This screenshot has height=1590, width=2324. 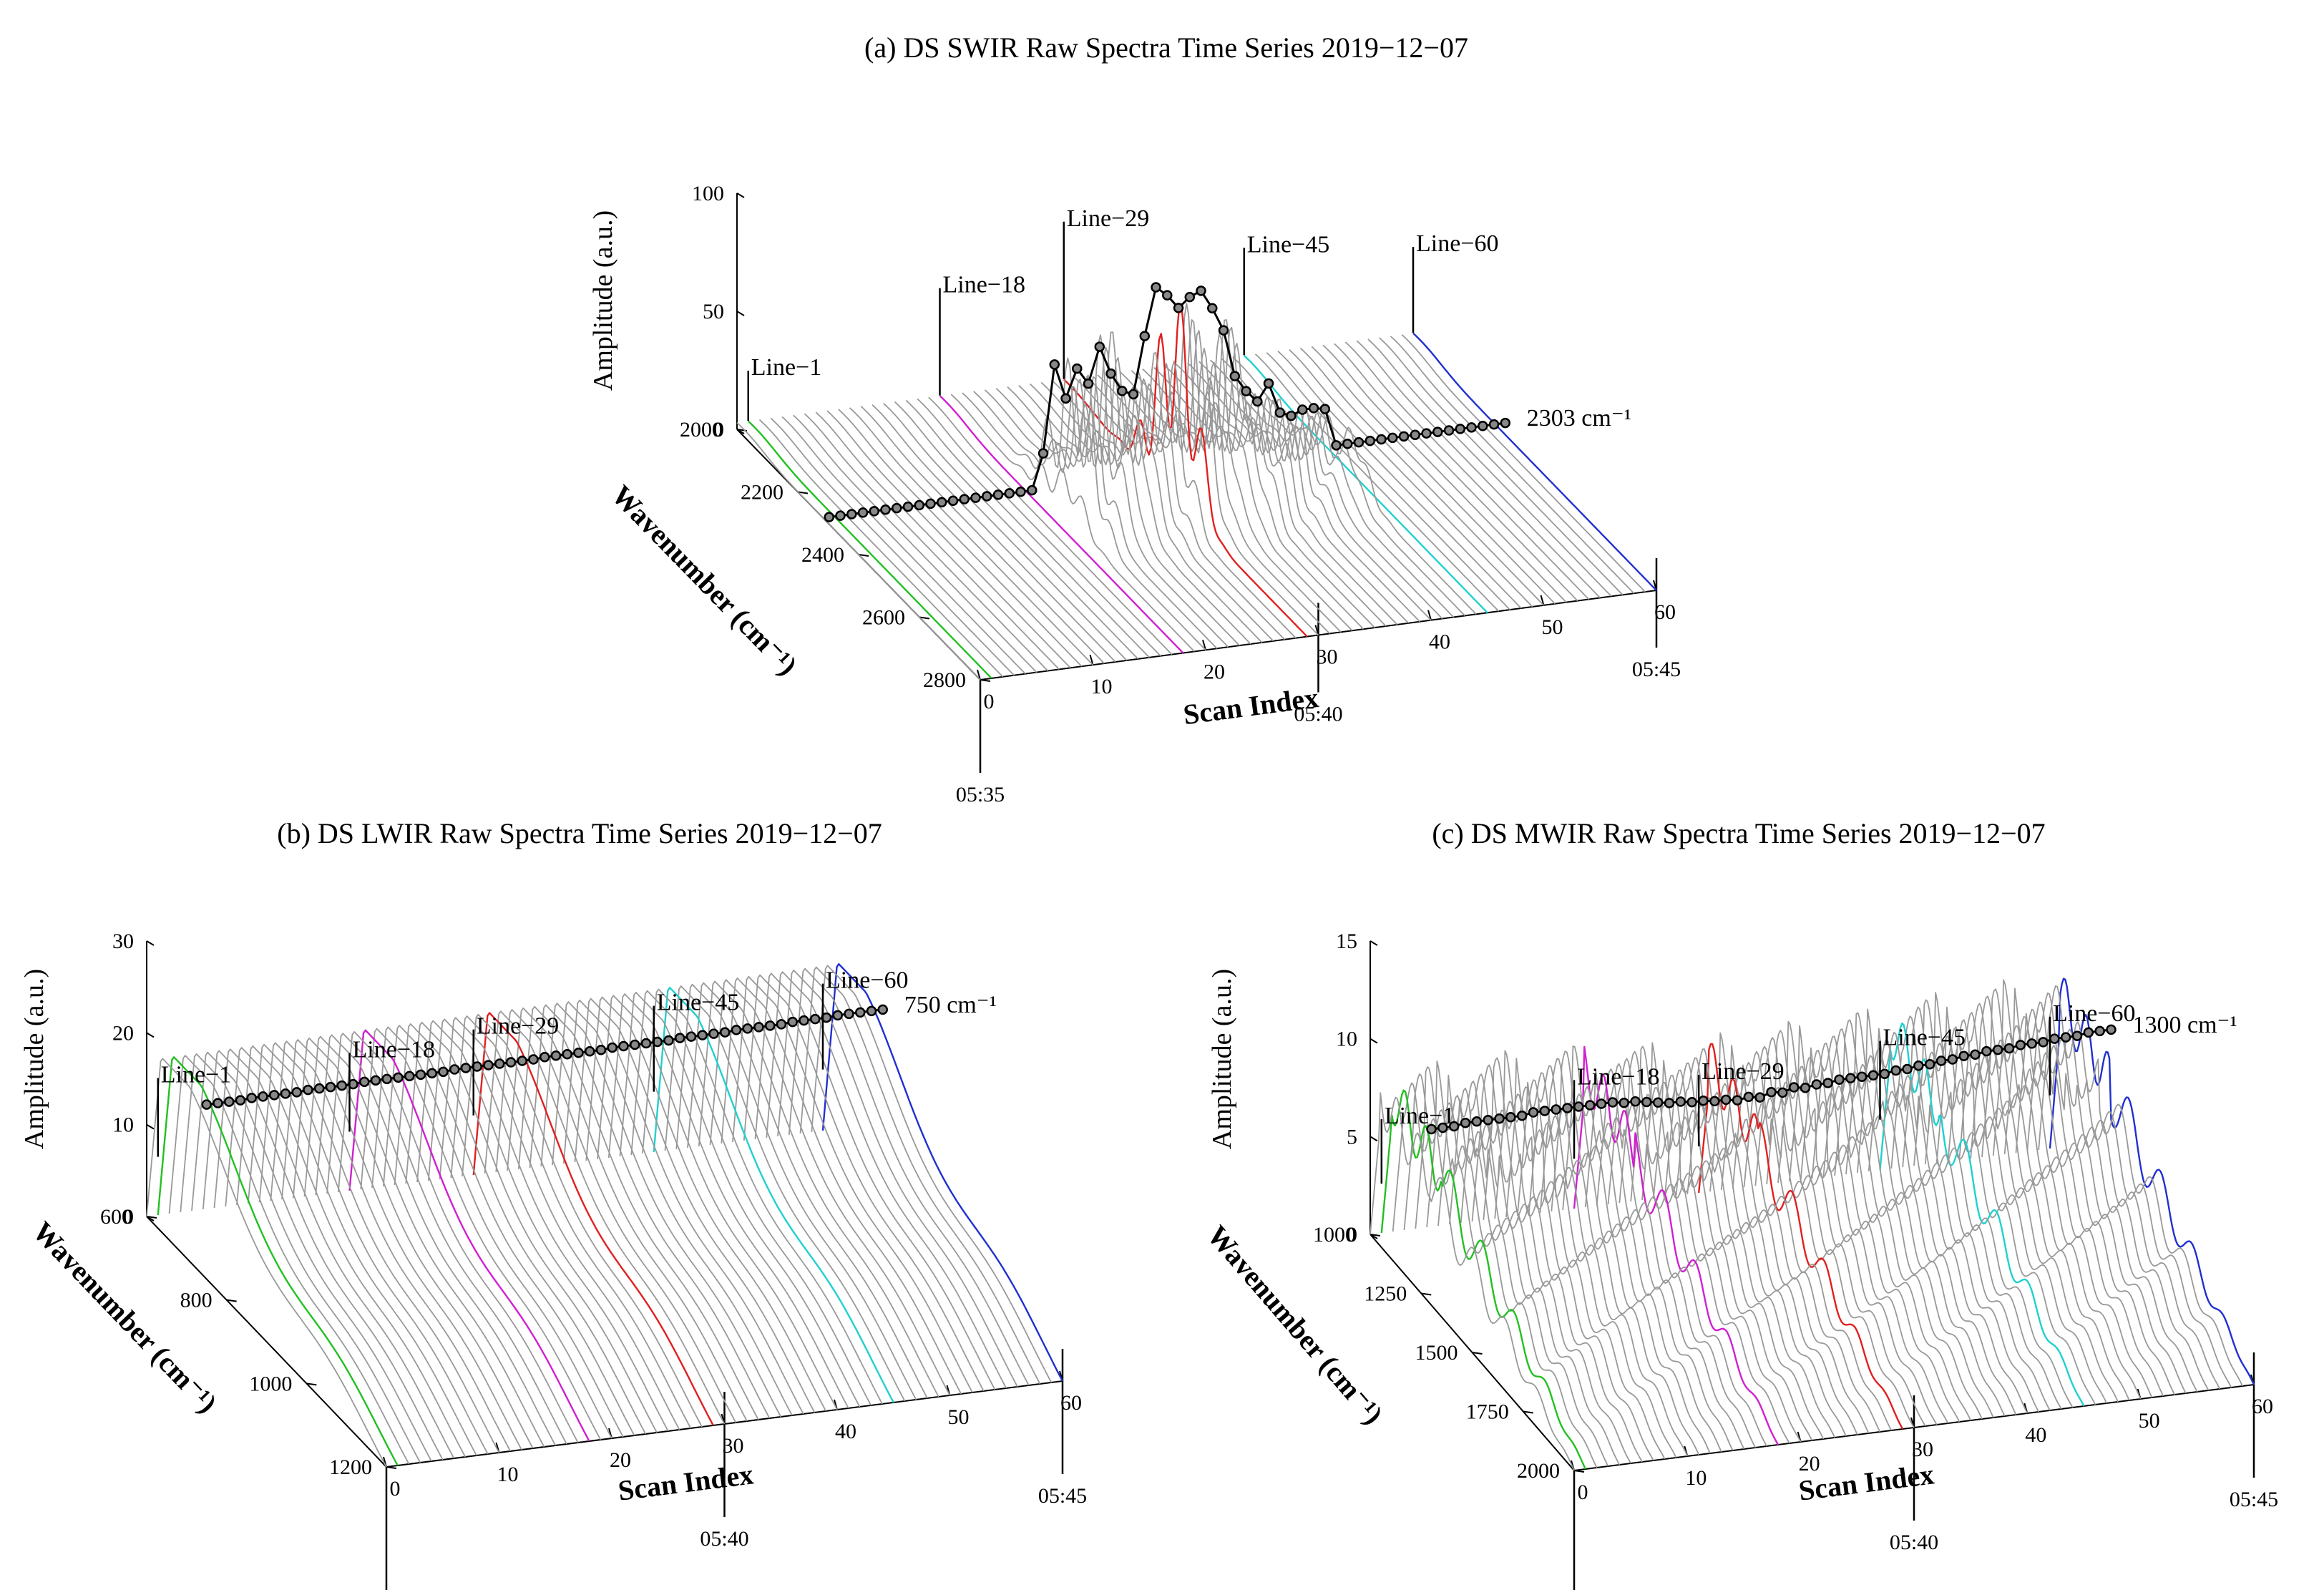 I want to click on marker-wavenumber-label: 2303 cm⁻¹, so click(x=1579, y=418).